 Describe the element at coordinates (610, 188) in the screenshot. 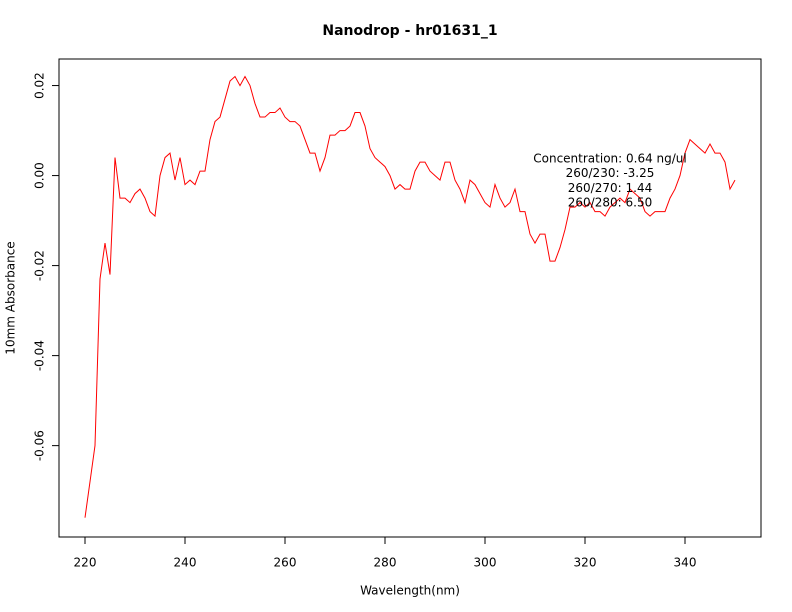

I see `annotation: 260/270: 1.44` at that location.